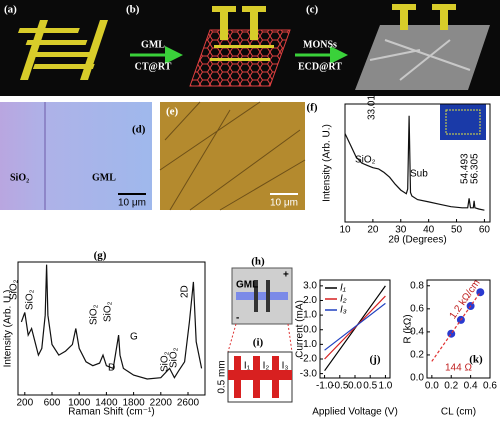  What do you see at coordinates (284, 203) in the screenshot?
I see `scale-label: 10 μm` at bounding box center [284, 203].